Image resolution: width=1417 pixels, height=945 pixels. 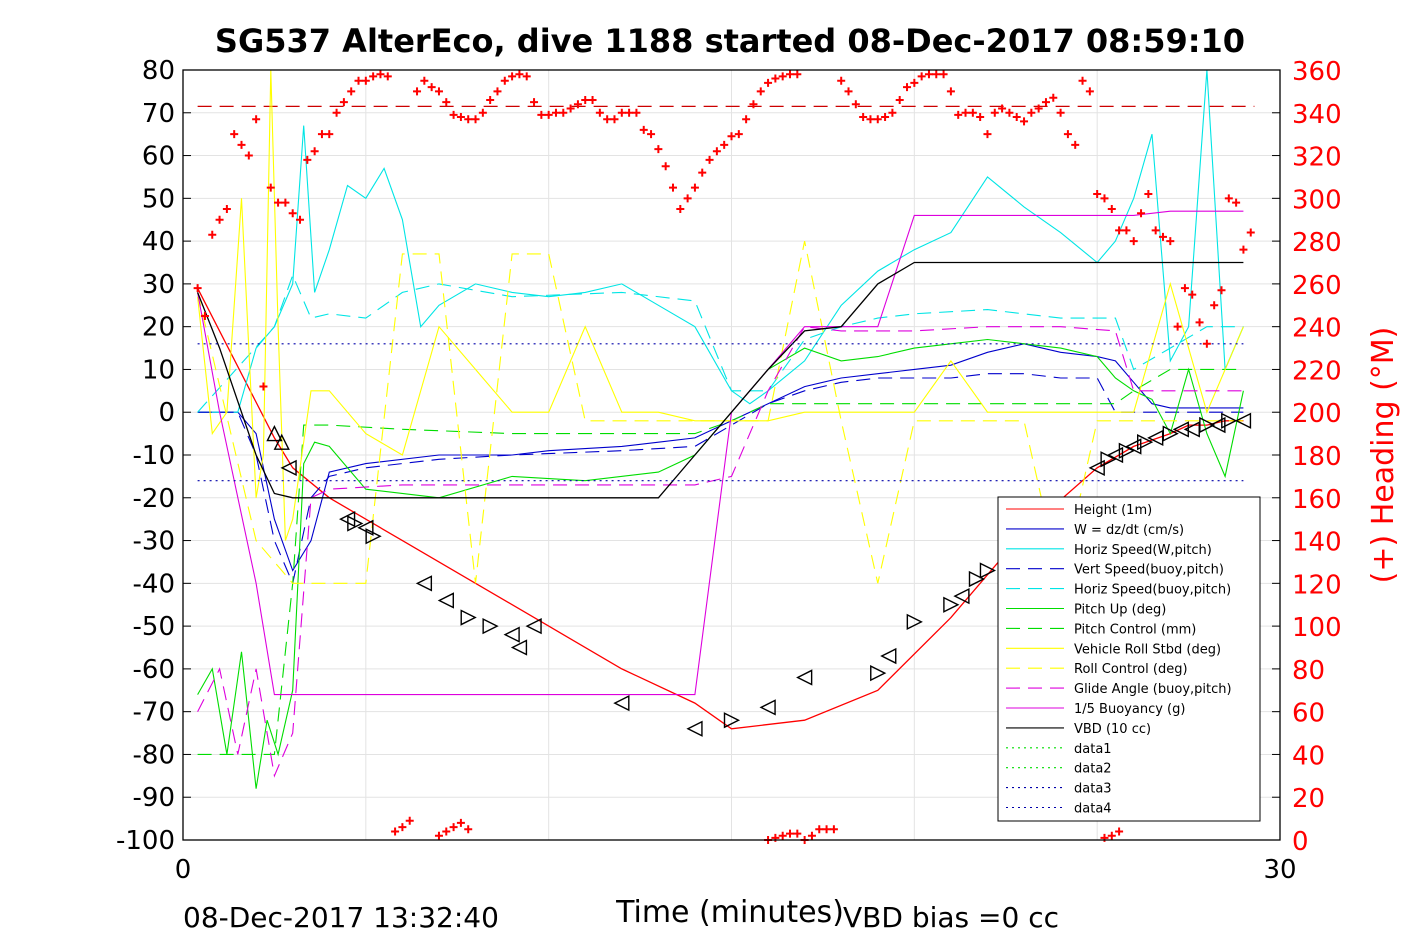 What do you see at coordinates (145, 841) in the screenshot?
I see `tick-label-y: -100` at bounding box center [145, 841].